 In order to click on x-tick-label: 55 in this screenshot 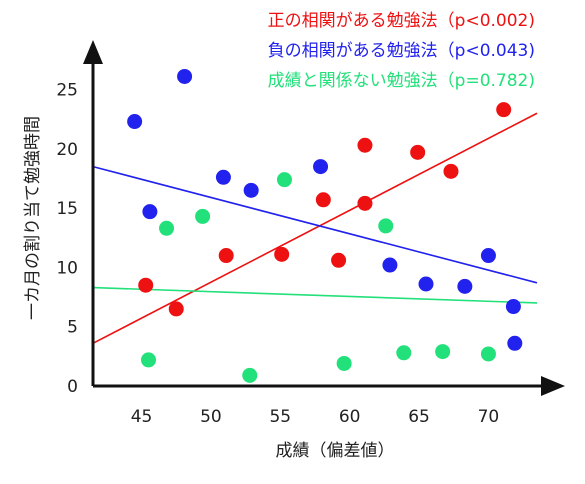, I will do `click(280, 417)`.